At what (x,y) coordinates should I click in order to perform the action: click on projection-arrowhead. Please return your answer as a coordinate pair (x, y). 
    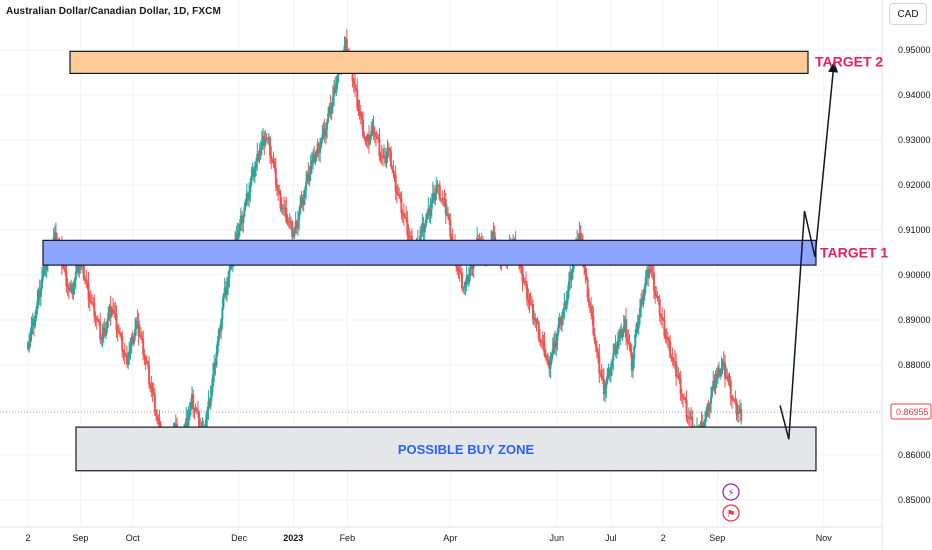
    Looking at the image, I should click on (833, 67).